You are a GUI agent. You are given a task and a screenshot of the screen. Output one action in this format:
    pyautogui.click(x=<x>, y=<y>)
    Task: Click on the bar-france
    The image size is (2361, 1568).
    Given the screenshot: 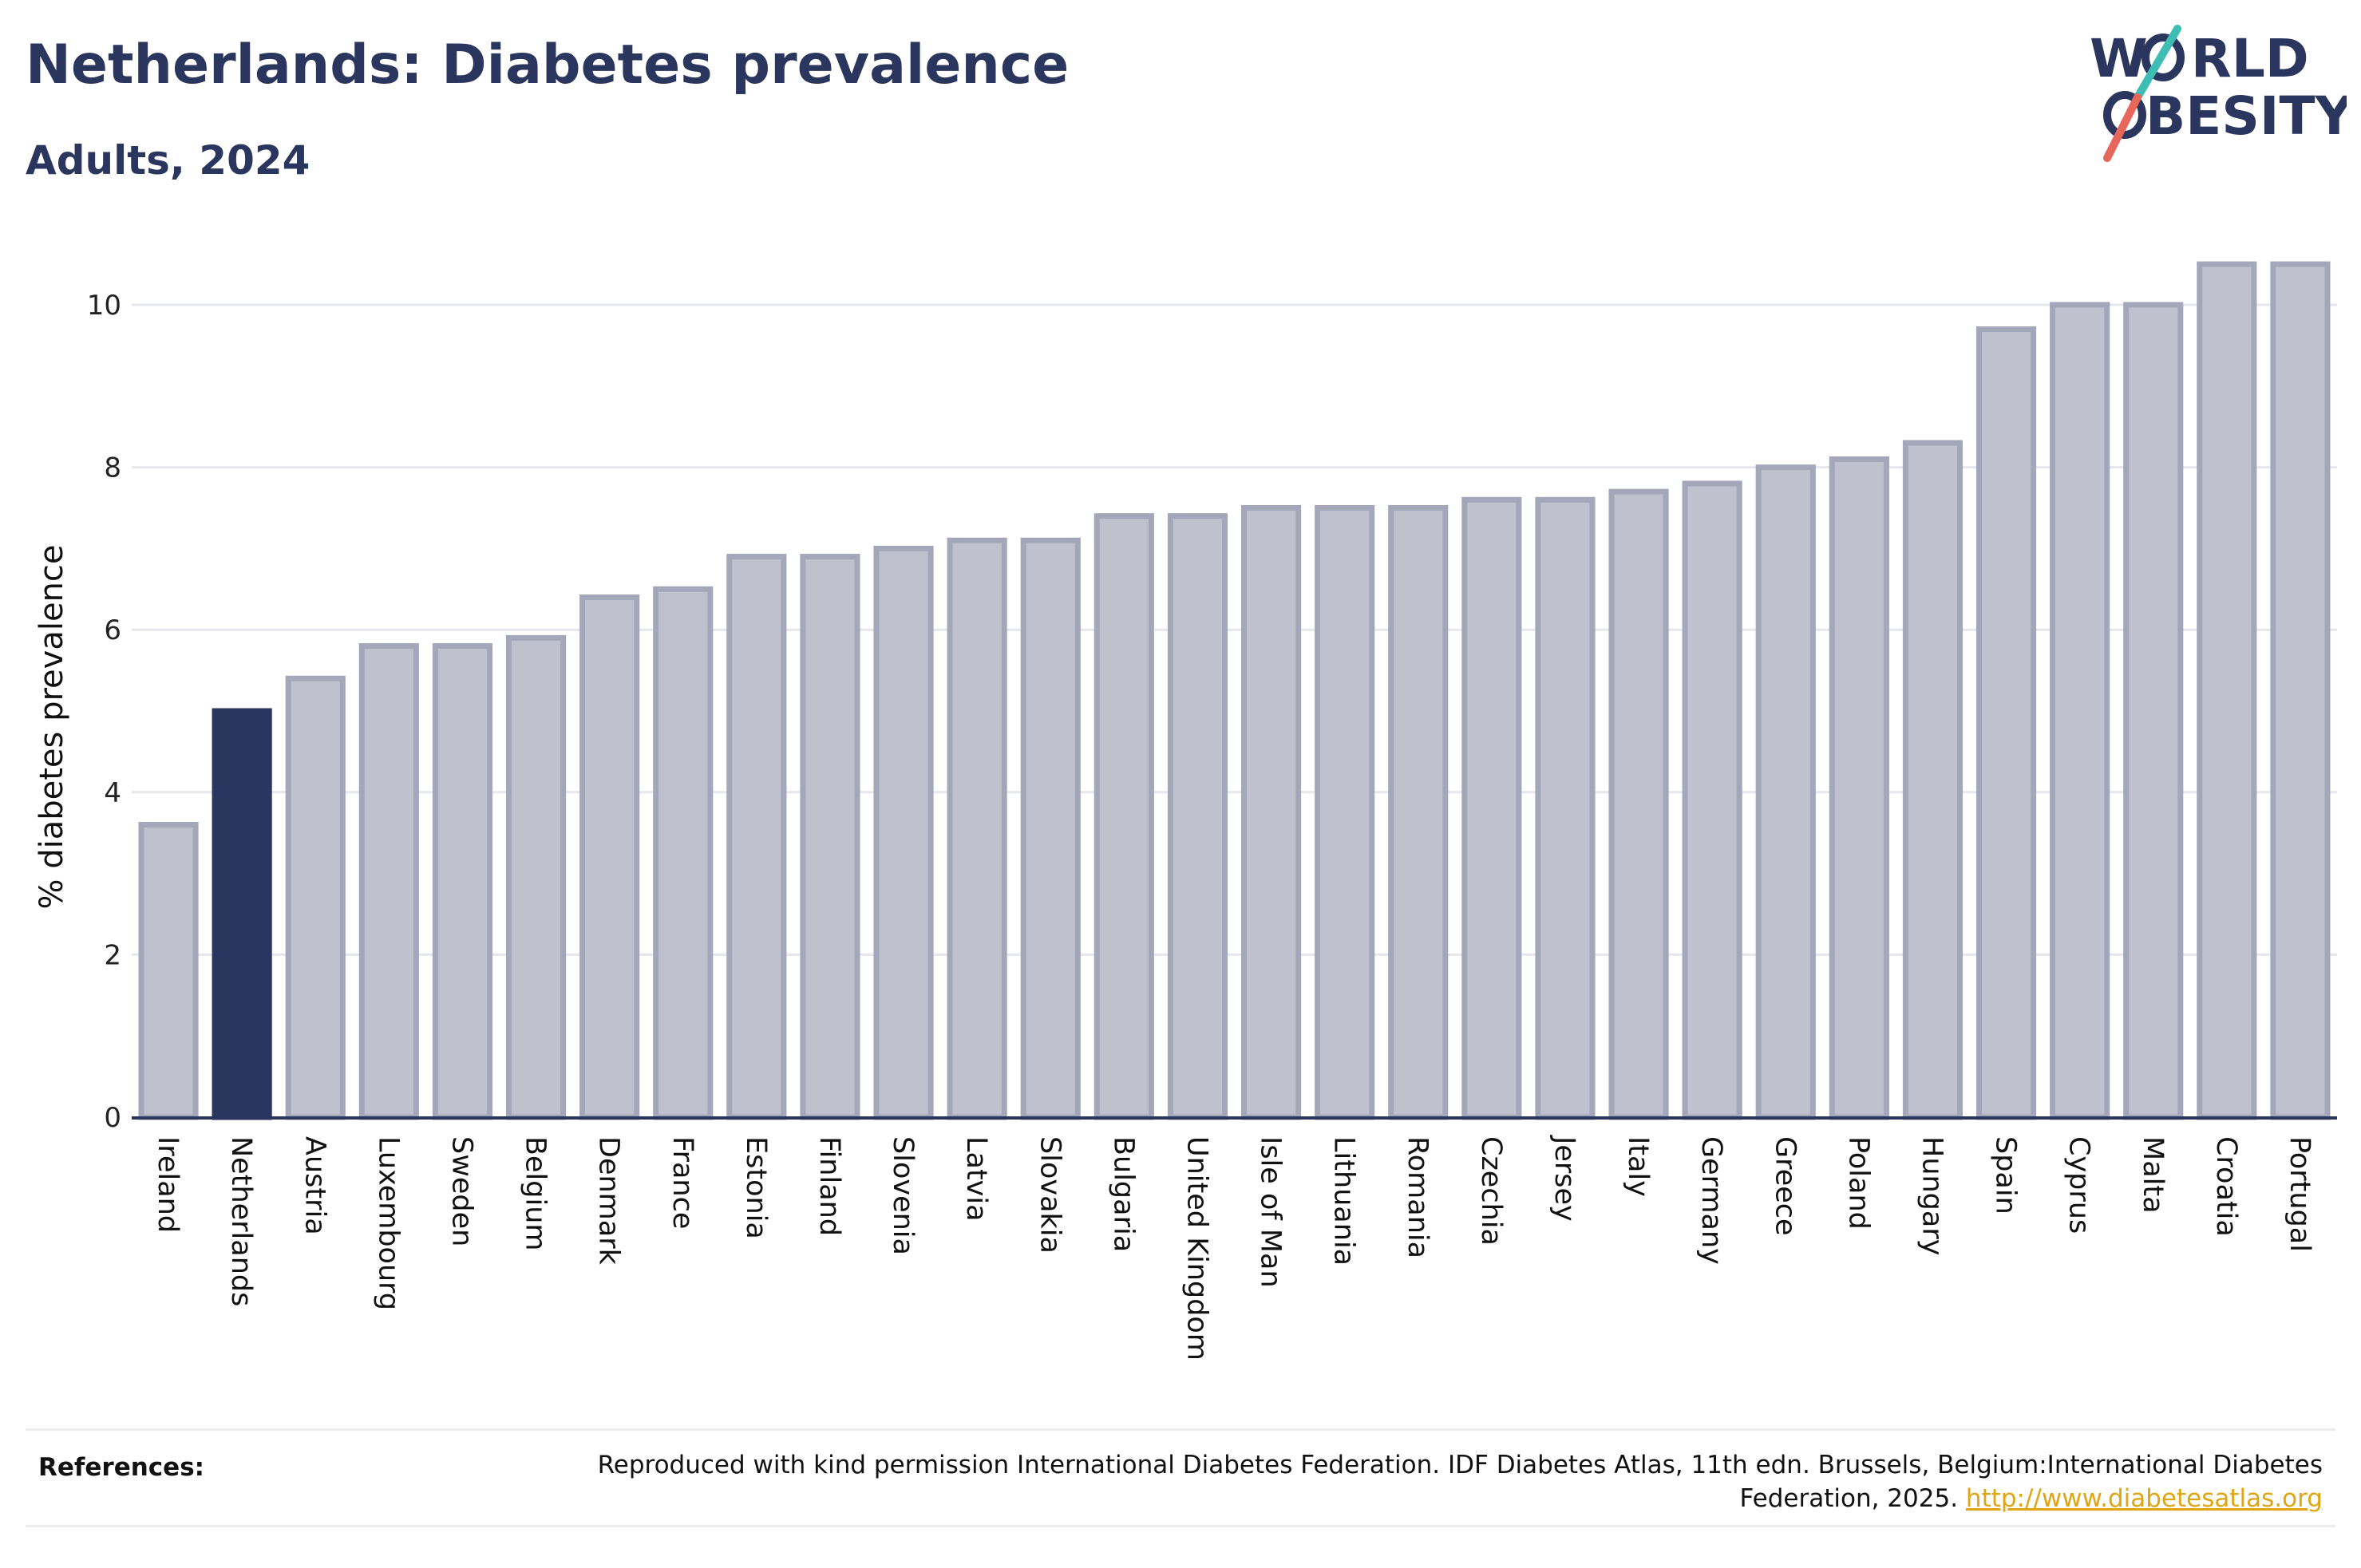 What is the action you would take?
    pyautogui.click(x=683, y=853)
    